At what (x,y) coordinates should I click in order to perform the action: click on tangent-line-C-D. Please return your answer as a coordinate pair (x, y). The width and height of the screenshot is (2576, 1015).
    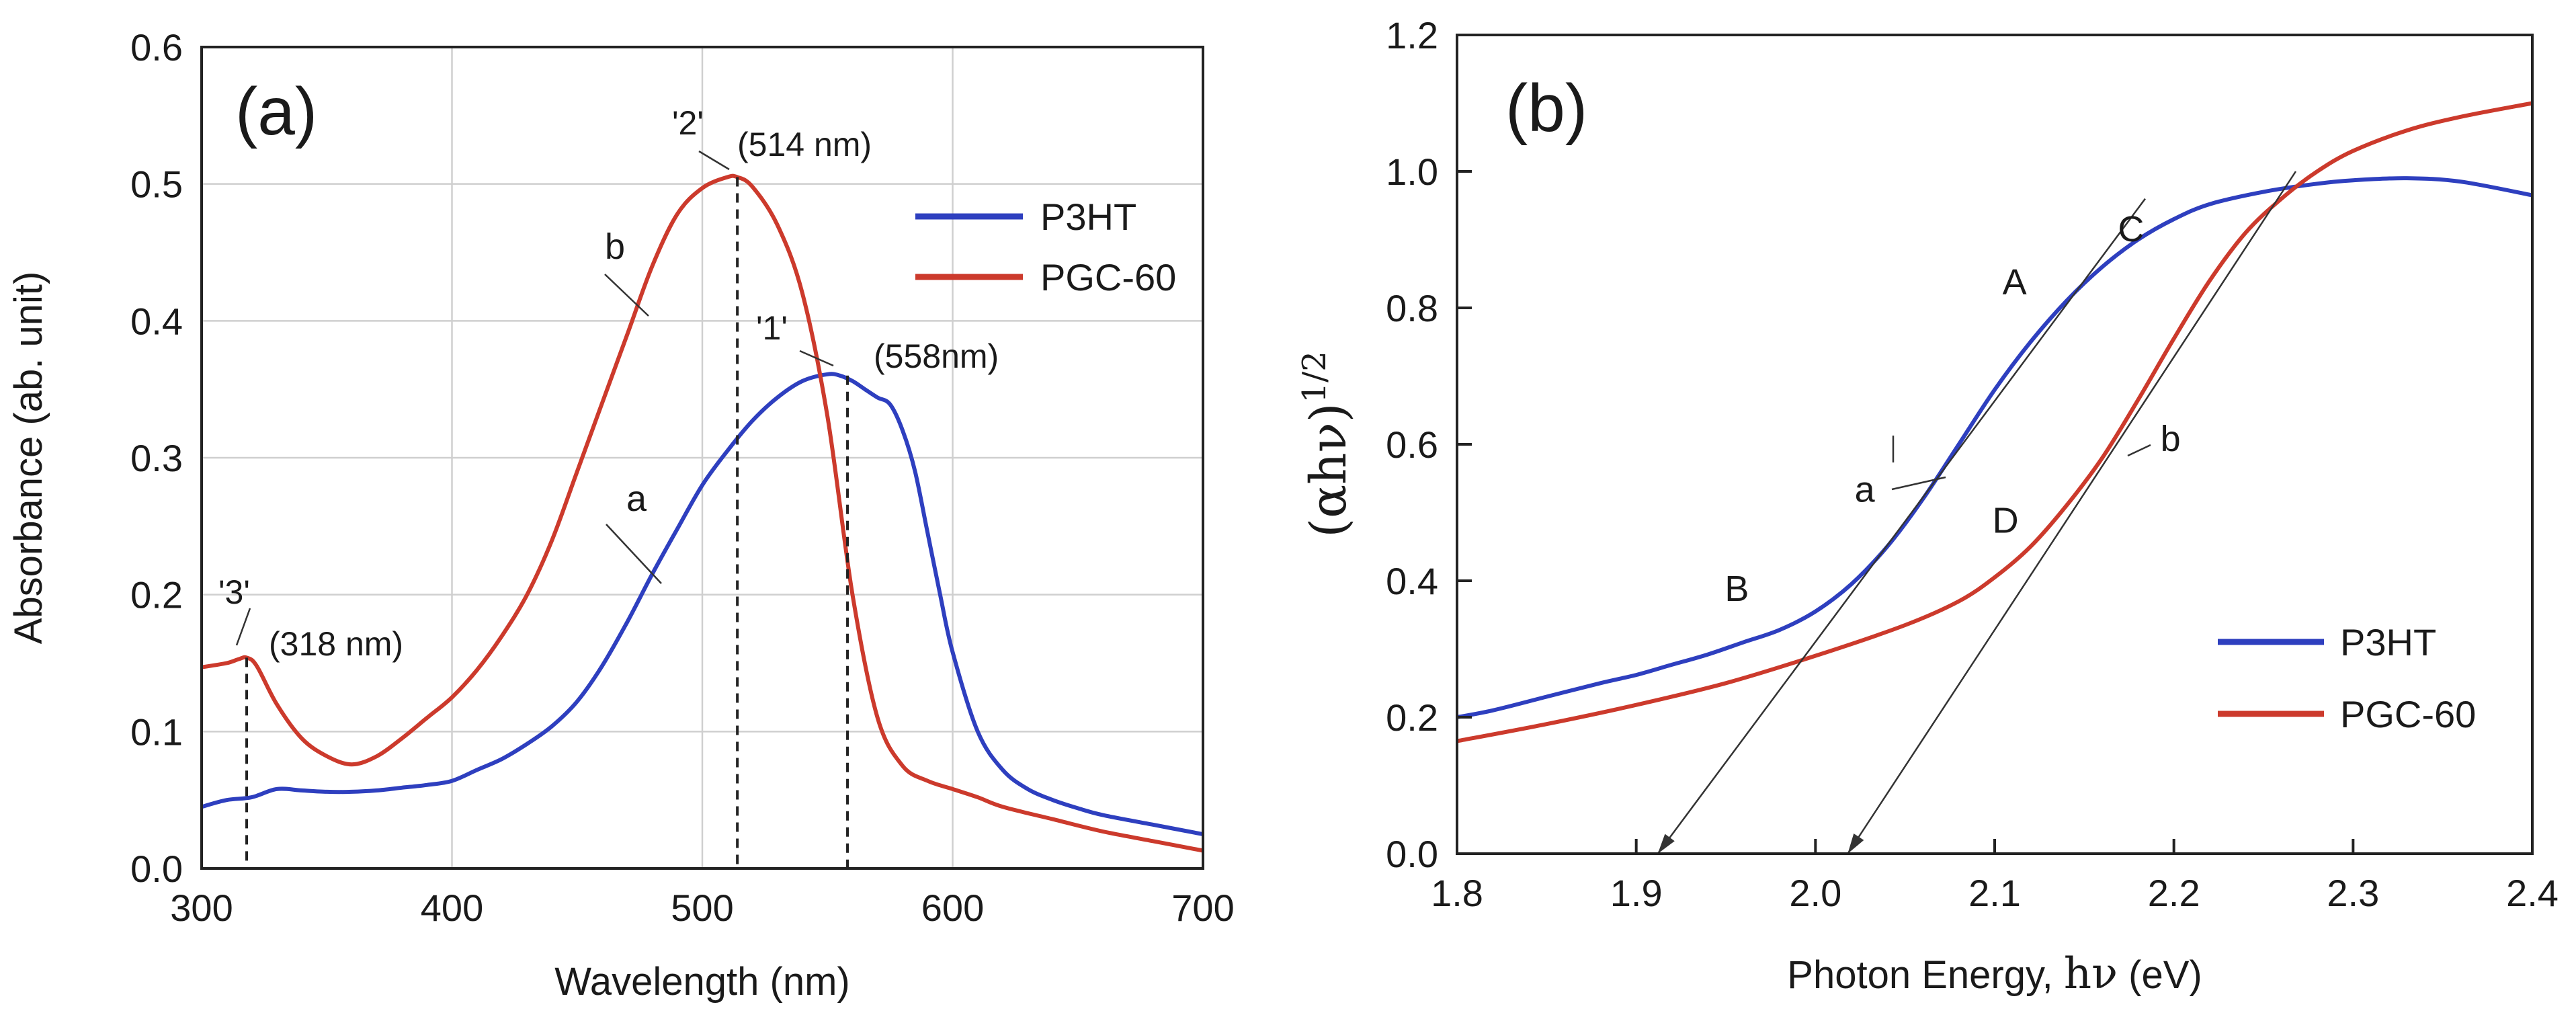
    Looking at the image, I should click on (2072, 512).